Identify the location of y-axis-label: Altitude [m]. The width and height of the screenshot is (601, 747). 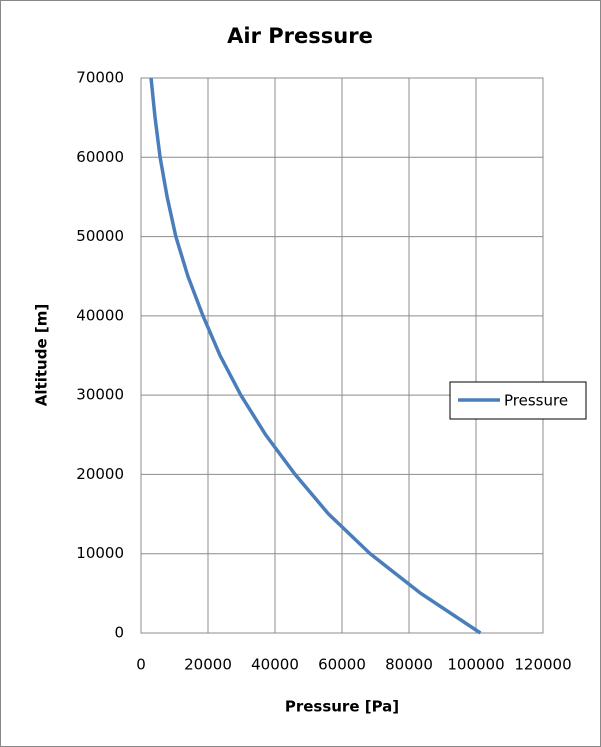
(42, 355).